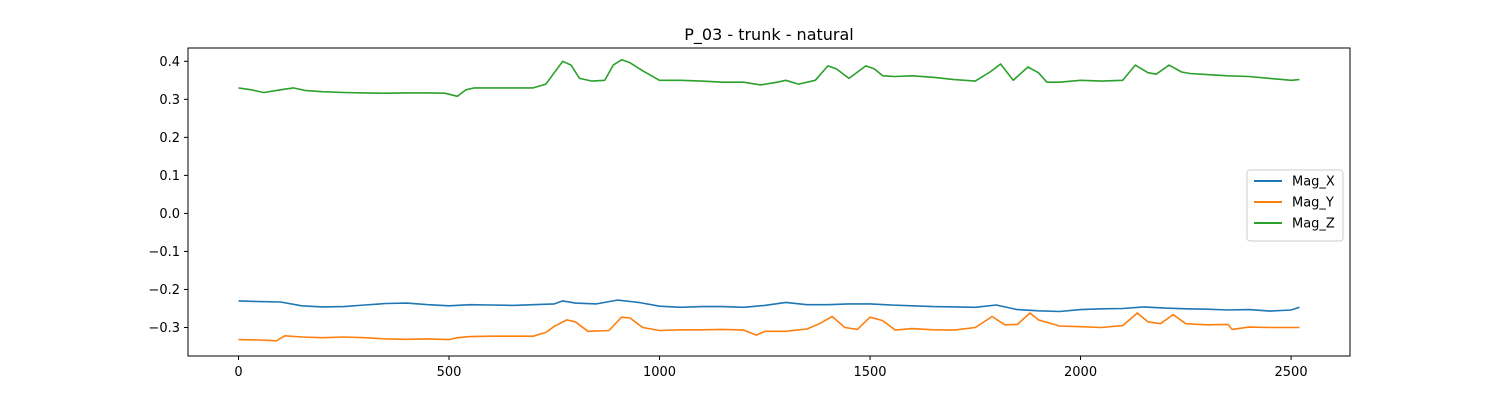  I want to click on x-tick-label: 2500, so click(1291, 372).